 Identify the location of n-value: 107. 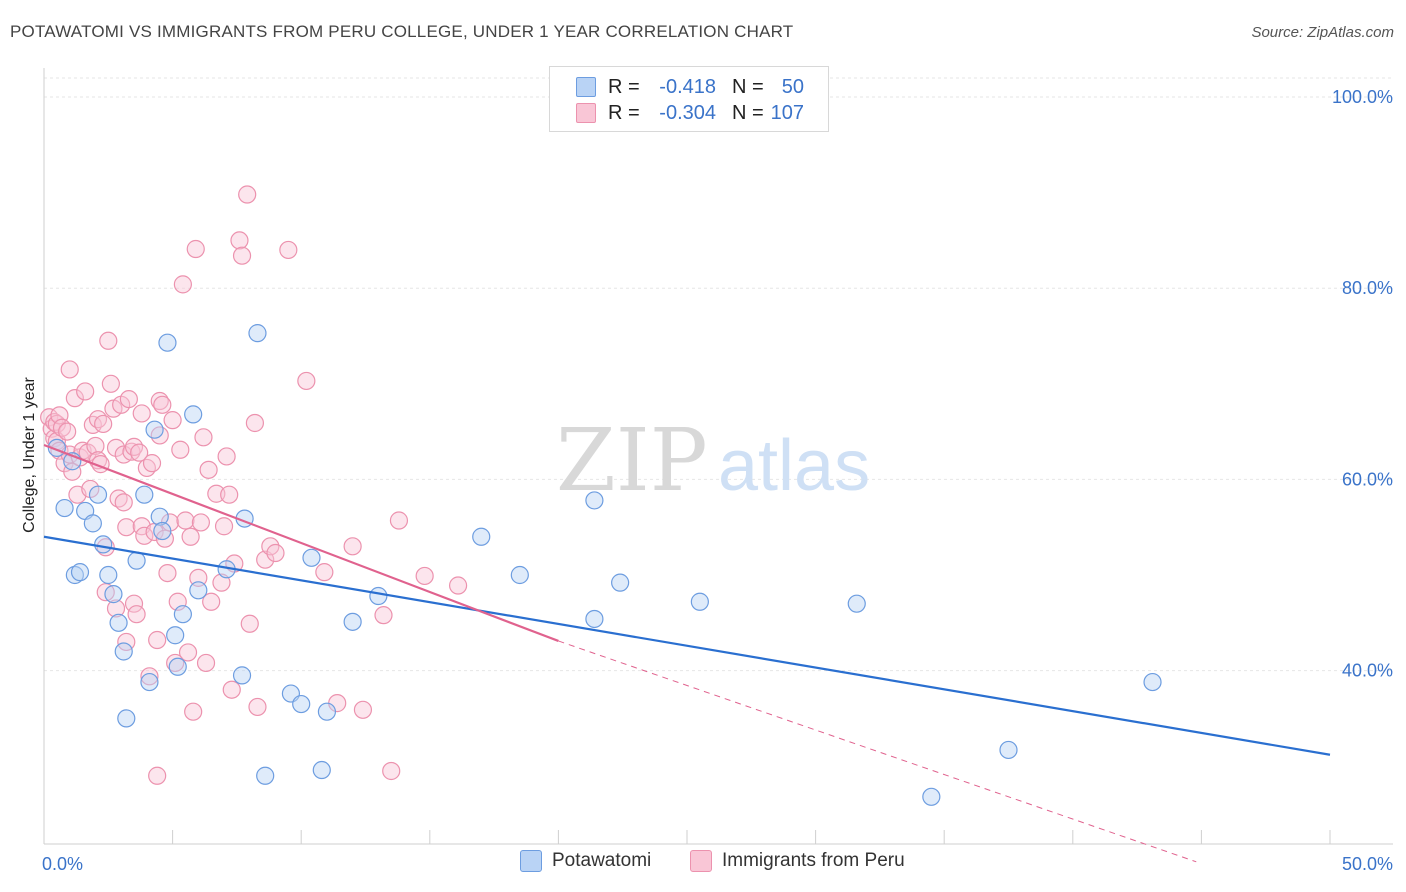
(787, 112).